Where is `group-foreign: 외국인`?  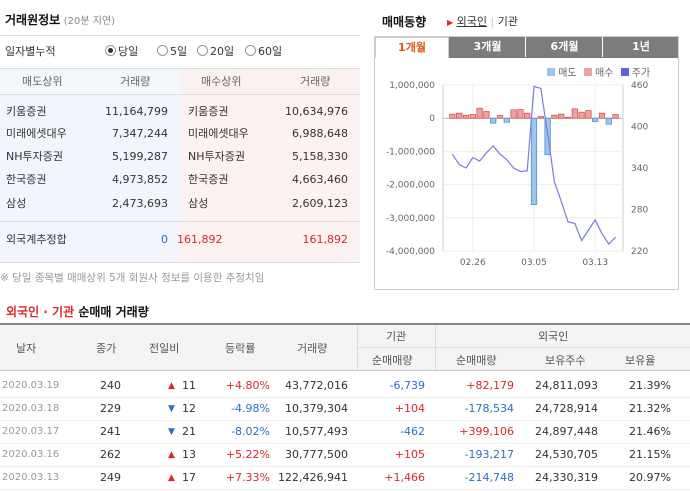 group-foreign: 외국인 is located at coordinates (553, 336).